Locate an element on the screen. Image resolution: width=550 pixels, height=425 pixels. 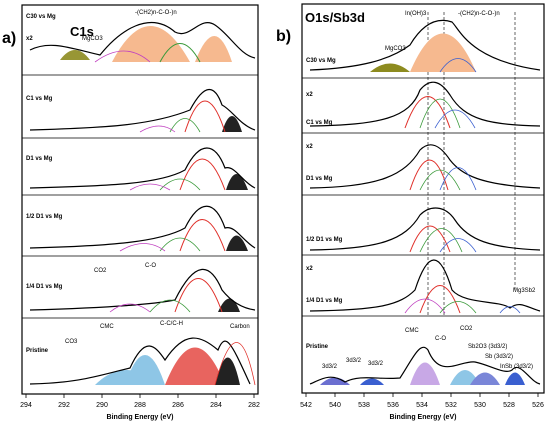
panel-a-row-c30 is located at coordinates (142, 42).